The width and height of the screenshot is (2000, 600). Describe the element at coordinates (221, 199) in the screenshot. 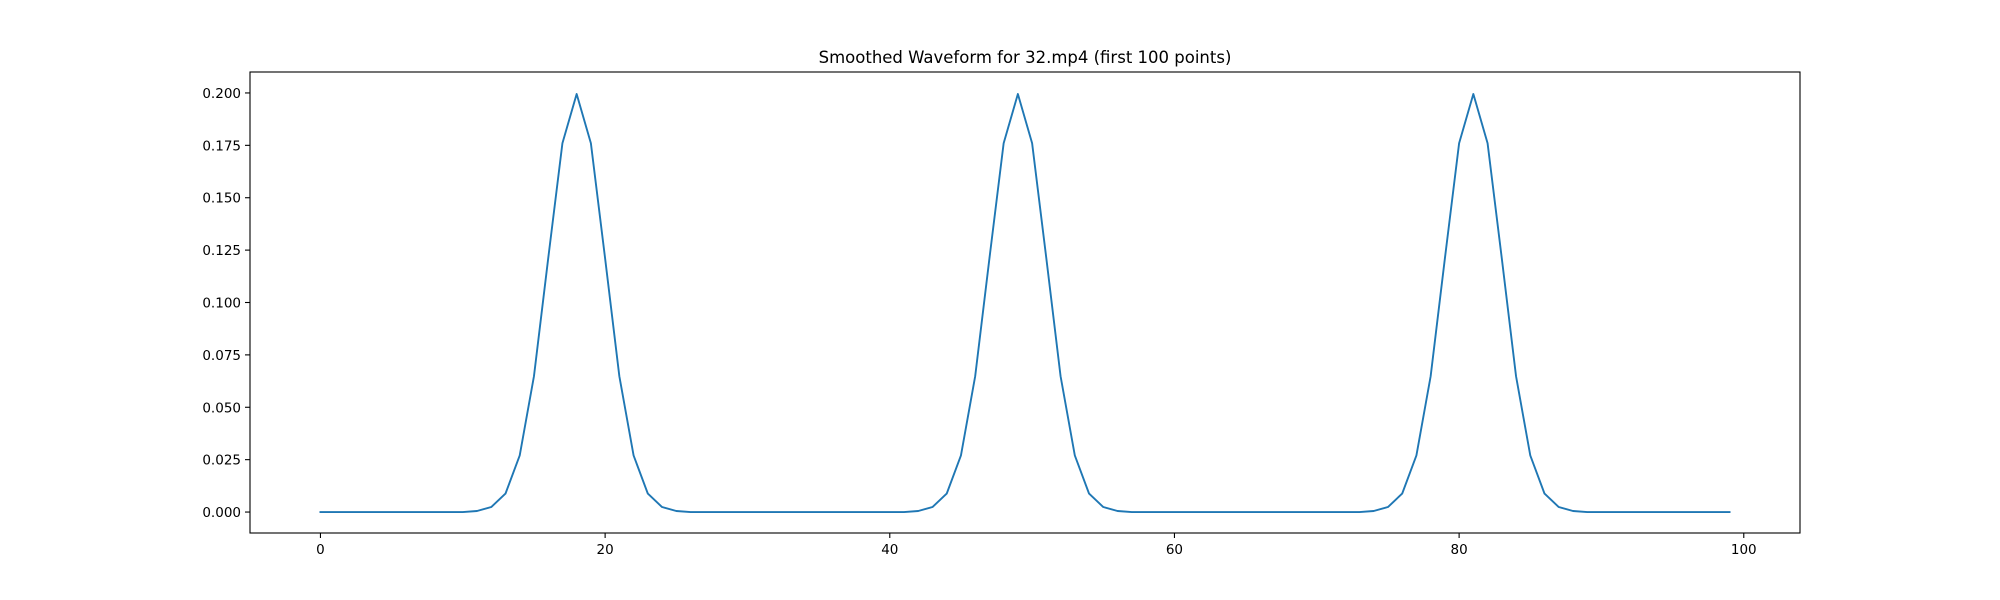

I see `y-tick-label: 0.150` at that location.